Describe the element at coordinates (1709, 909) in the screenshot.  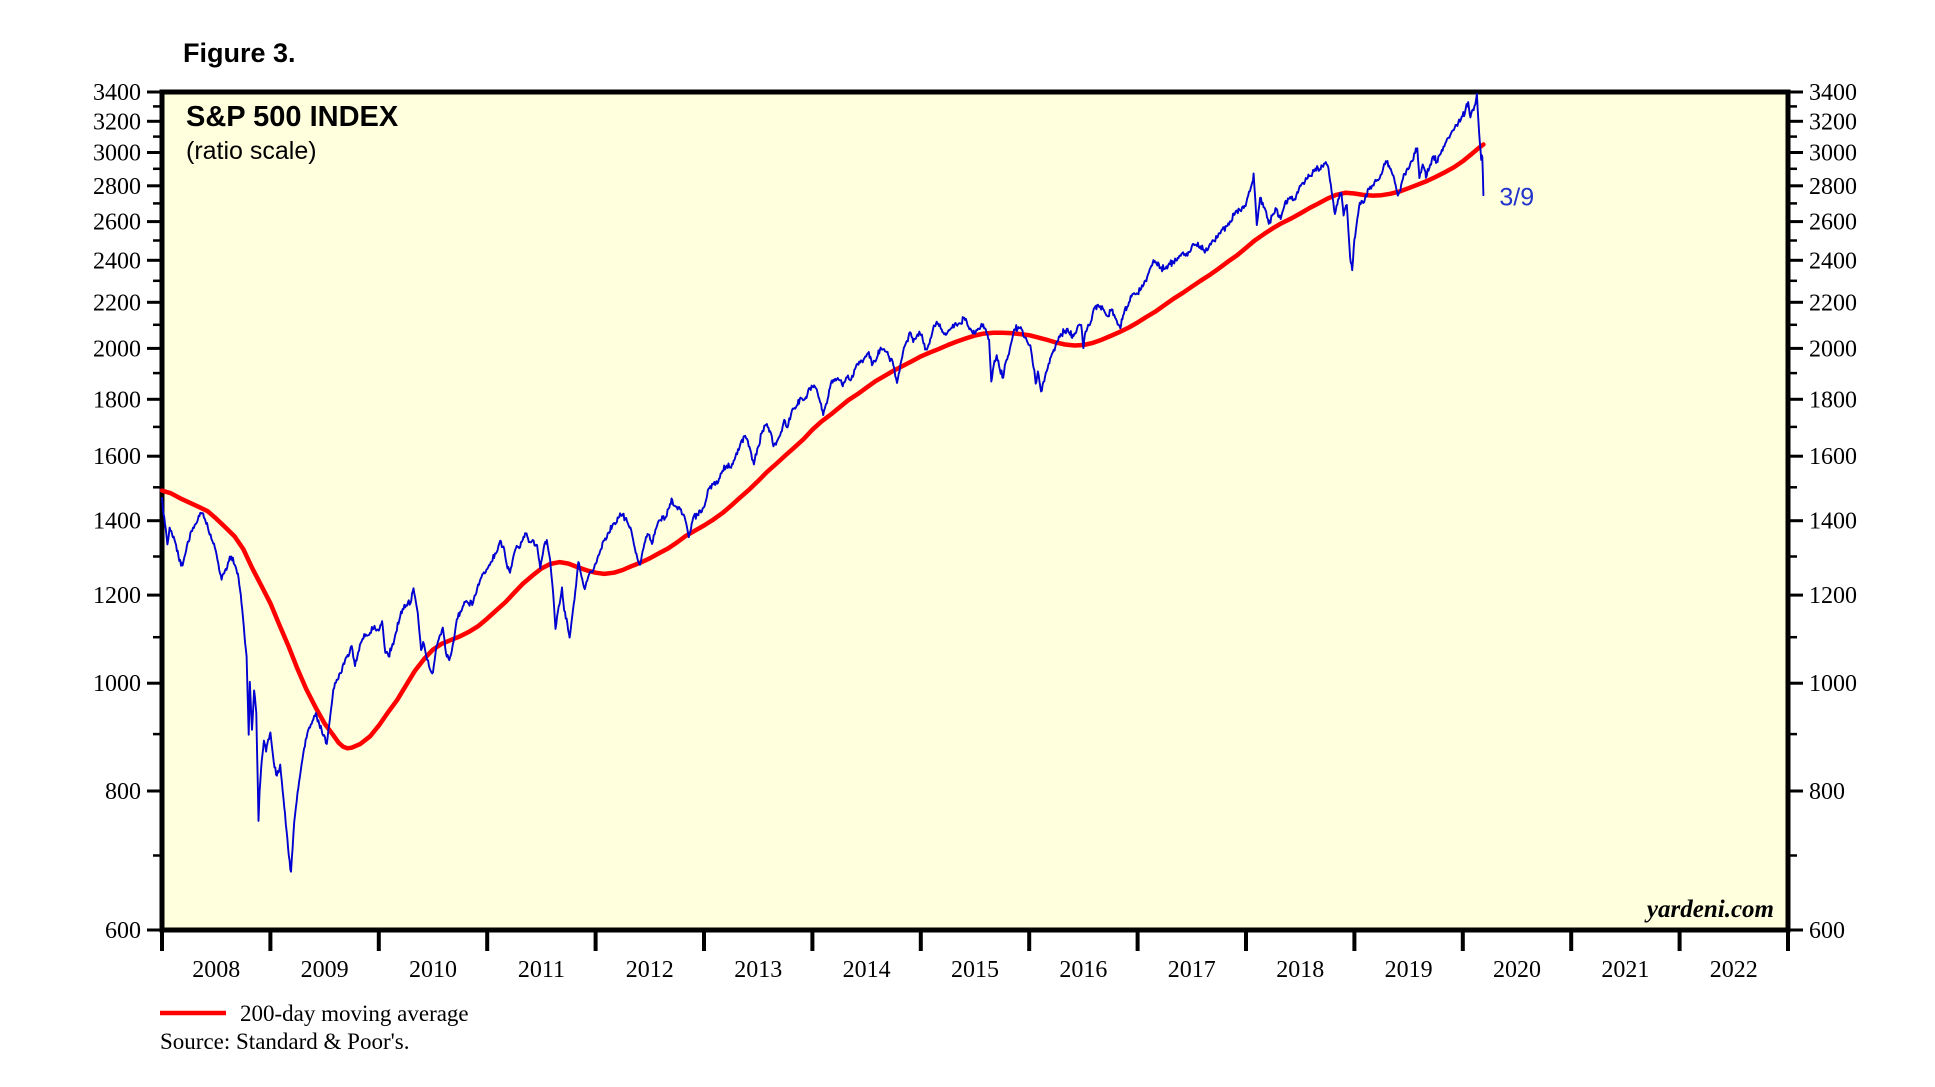
I see `watermark: yardeni.com` at that location.